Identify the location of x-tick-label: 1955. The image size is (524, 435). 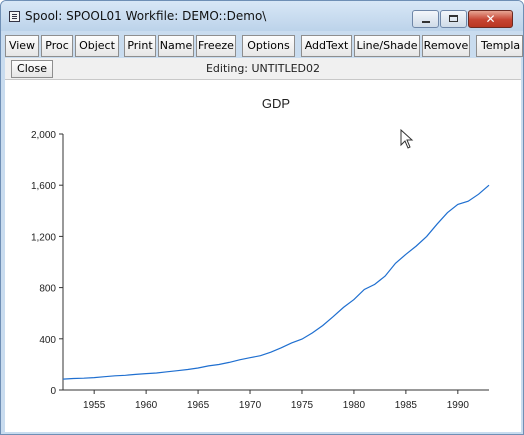
(94, 405).